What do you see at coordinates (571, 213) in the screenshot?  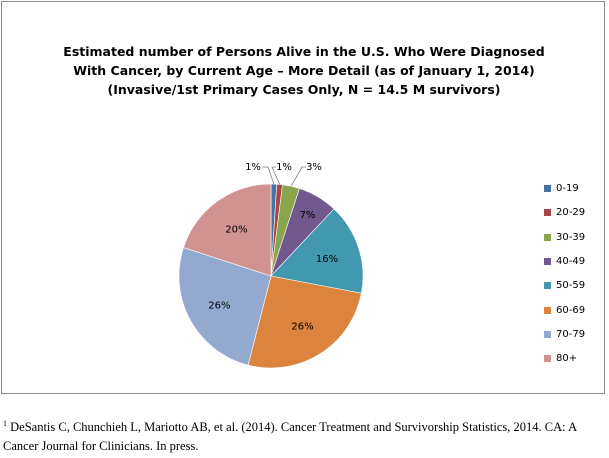 I see `legend-label: 20-29` at bounding box center [571, 213].